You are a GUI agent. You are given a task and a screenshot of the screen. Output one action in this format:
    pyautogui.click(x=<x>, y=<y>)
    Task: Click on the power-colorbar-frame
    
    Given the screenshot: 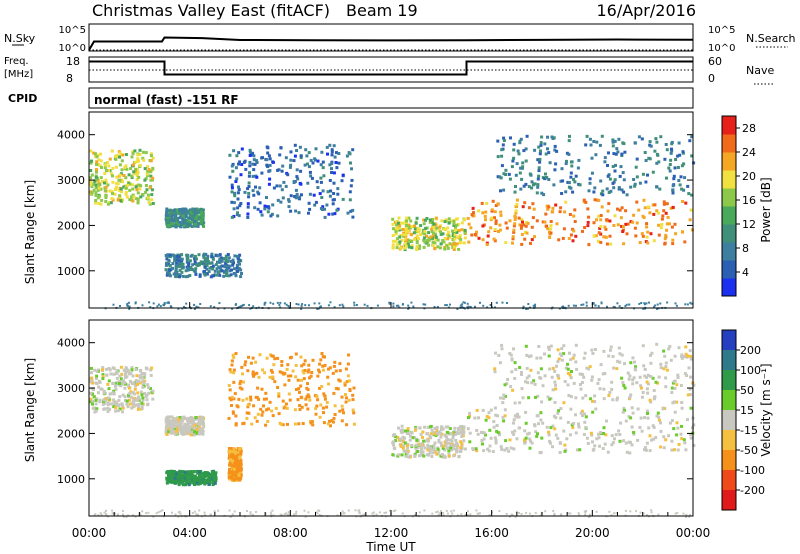 What is the action you would take?
    pyautogui.click(x=729, y=206)
    